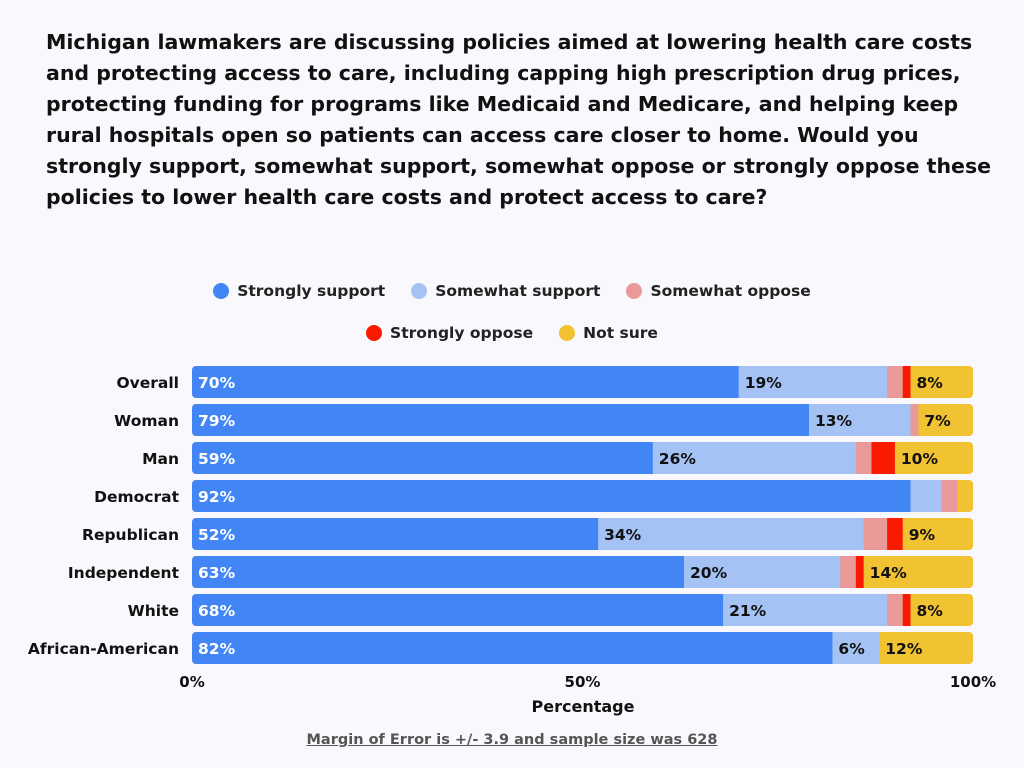 The width and height of the screenshot is (1024, 768). What do you see at coordinates (191, 682) in the screenshot?
I see `x-tick-label: 0%` at bounding box center [191, 682].